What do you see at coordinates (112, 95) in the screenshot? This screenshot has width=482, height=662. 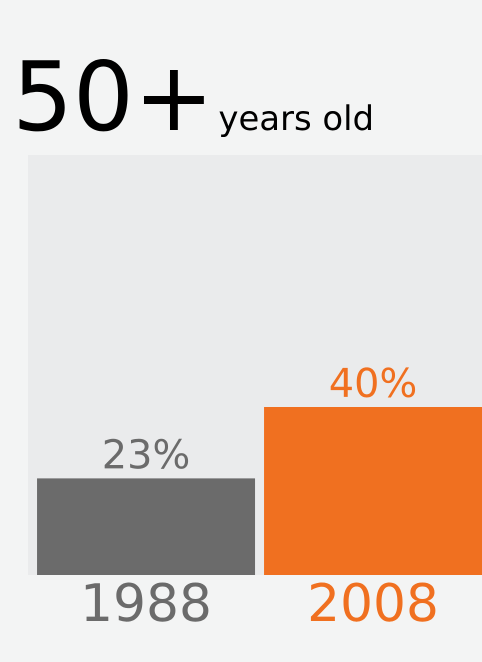 I see `chart-title: 50+` at bounding box center [112, 95].